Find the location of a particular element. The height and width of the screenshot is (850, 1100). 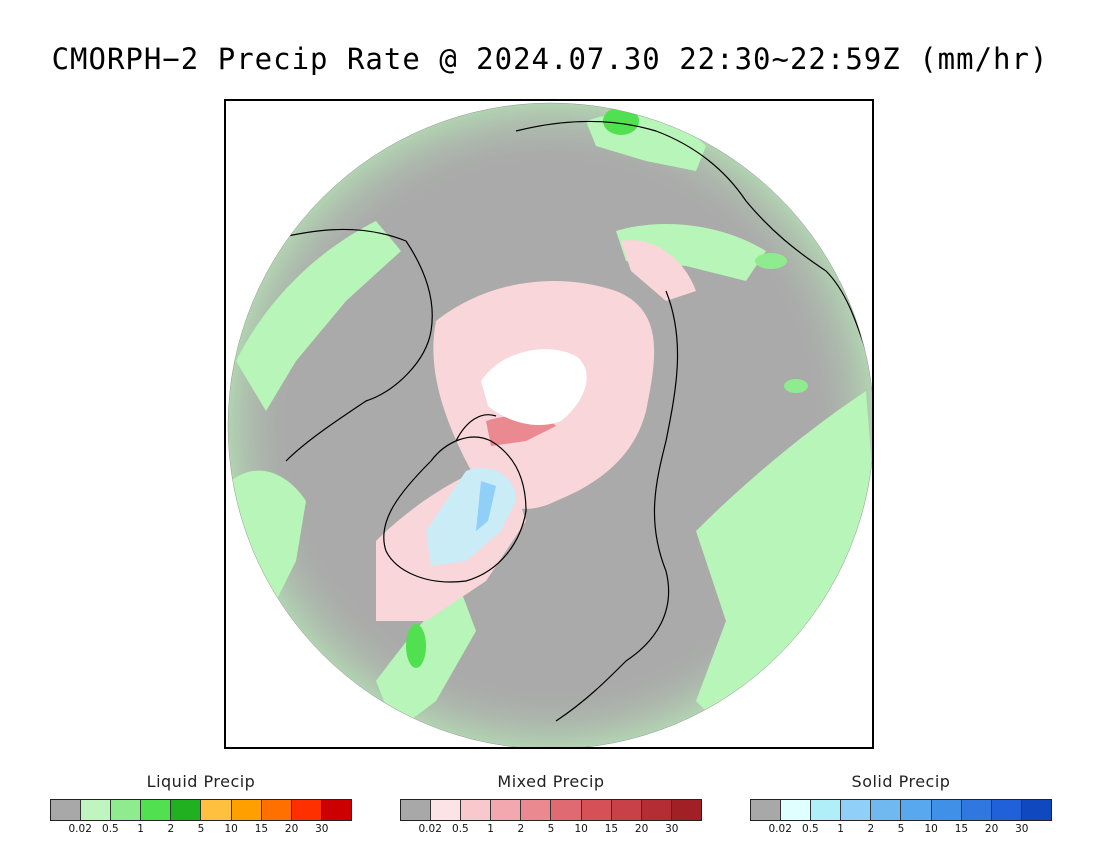

rain-core-atlantic is located at coordinates (416, 646).